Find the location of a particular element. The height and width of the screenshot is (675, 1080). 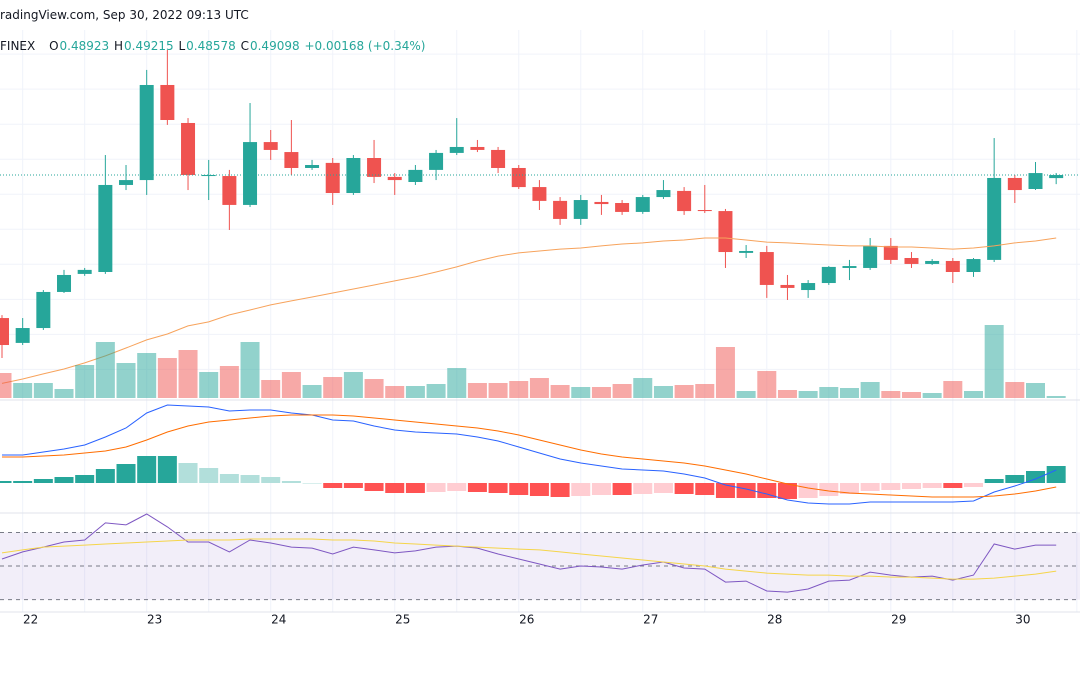

x-tick-label: 28 is located at coordinates (774, 620).